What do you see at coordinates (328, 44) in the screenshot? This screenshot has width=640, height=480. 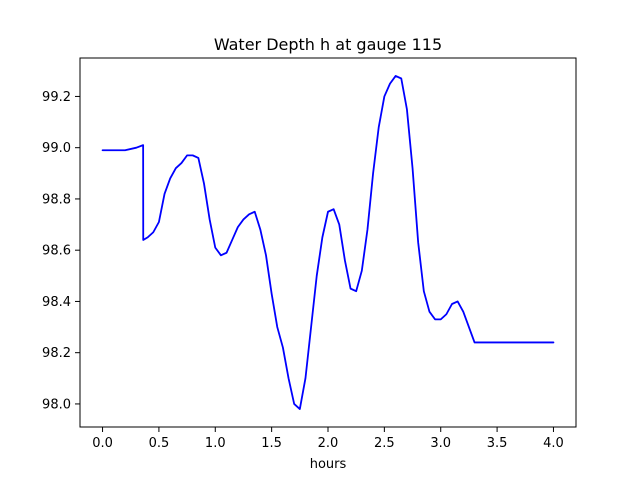 I see `chart-title: Water Depth h at gauge 115` at bounding box center [328, 44].